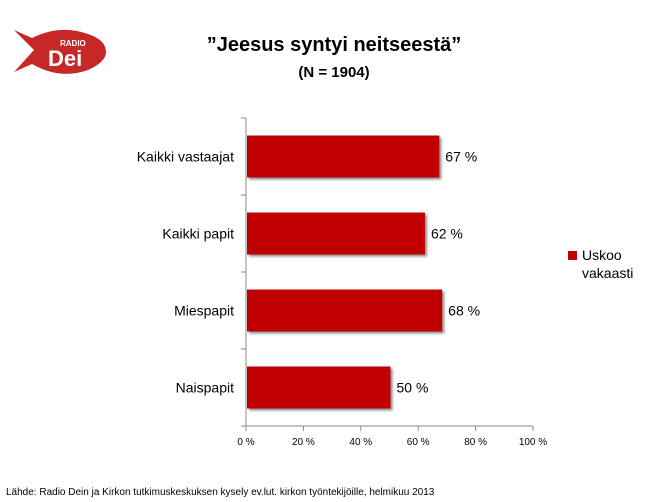  What do you see at coordinates (204, 311) in the screenshot?
I see `category-label: Miespapit` at bounding box center [204, 311].